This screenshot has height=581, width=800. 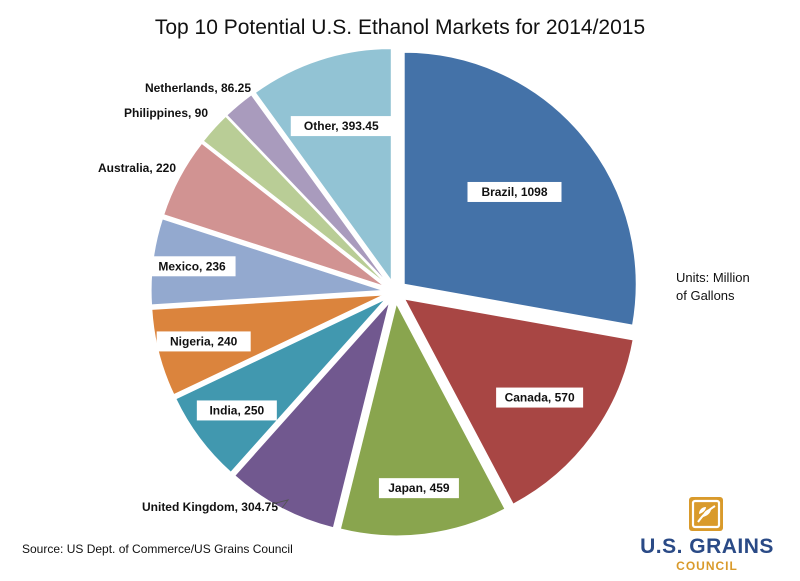 I want to click on pie-slice-australia, so click(x=274, y=214).